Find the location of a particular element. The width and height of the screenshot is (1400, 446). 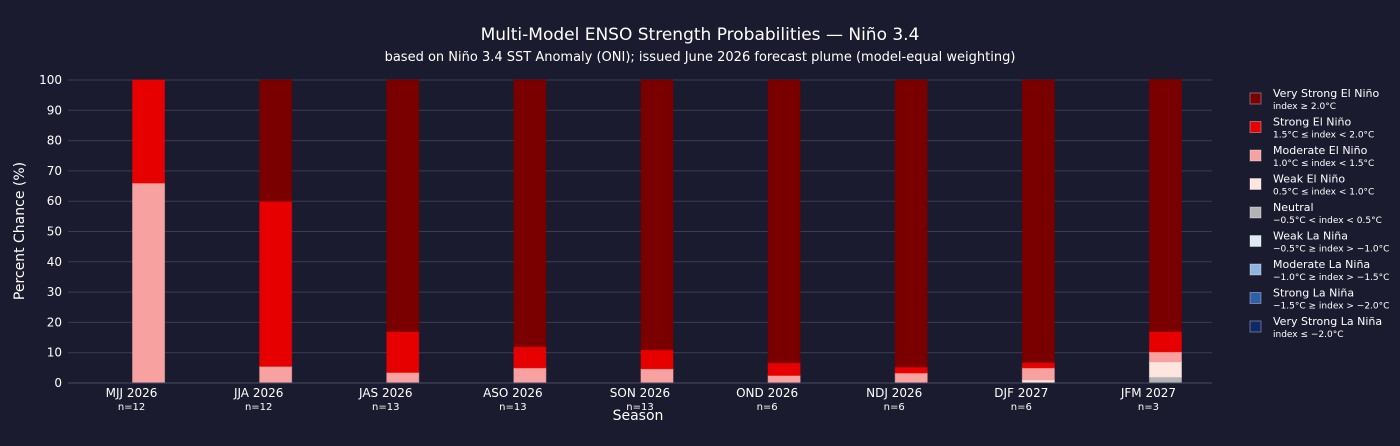

bar-moderate-el-nino-ond-2026 is located at coordinates (784, 379).